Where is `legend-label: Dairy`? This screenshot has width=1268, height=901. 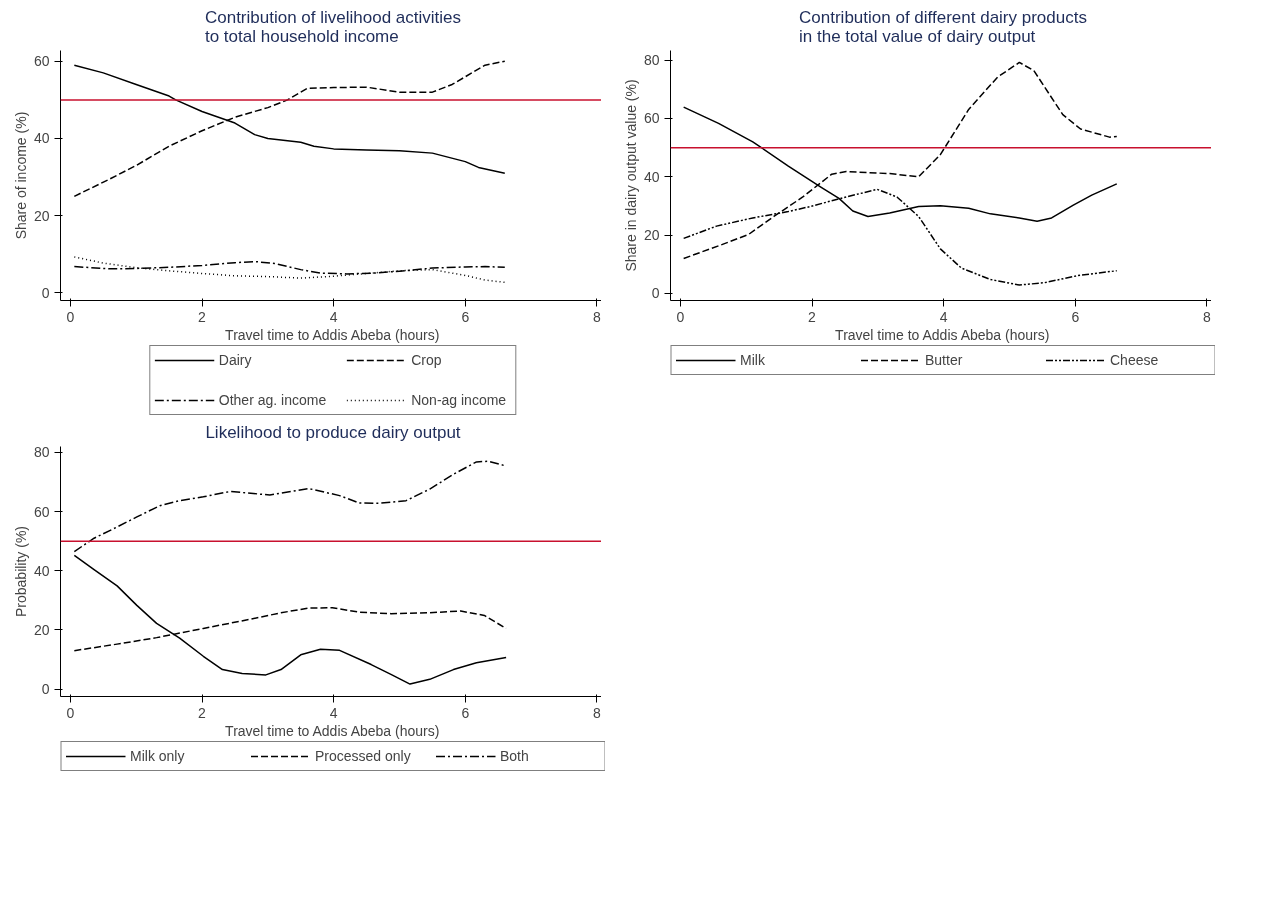
legend-label: Dairy is located at coordinates (235, 360).